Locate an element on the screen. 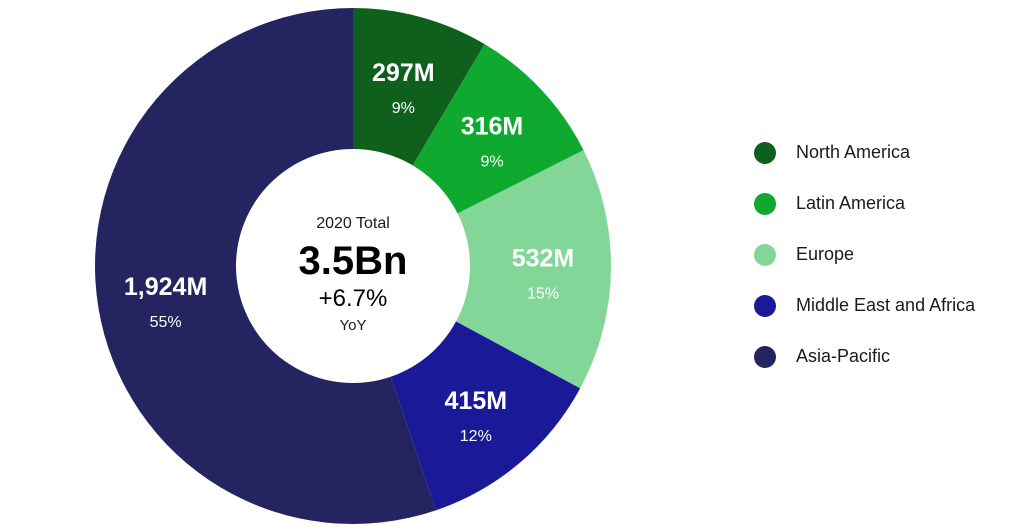 This screenshot has width=1024, height=531. slice-value-label: 415M is located at coordinates (476, 401).